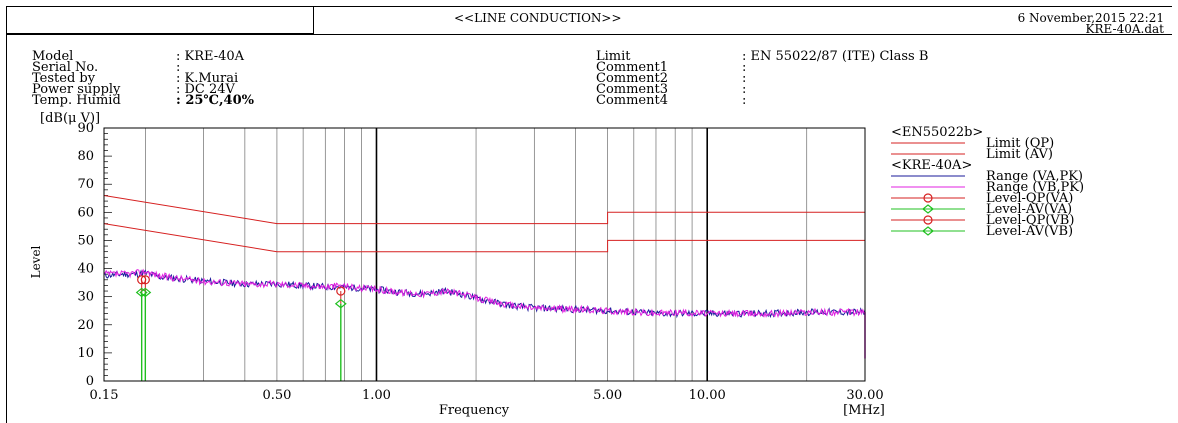 The width and height of the screenshot is (1178, 423). What do you see at coordinates (632, 78) in the screenshot?
I see `info-label-comment2: Comment2` at bounding box center [632, 78].